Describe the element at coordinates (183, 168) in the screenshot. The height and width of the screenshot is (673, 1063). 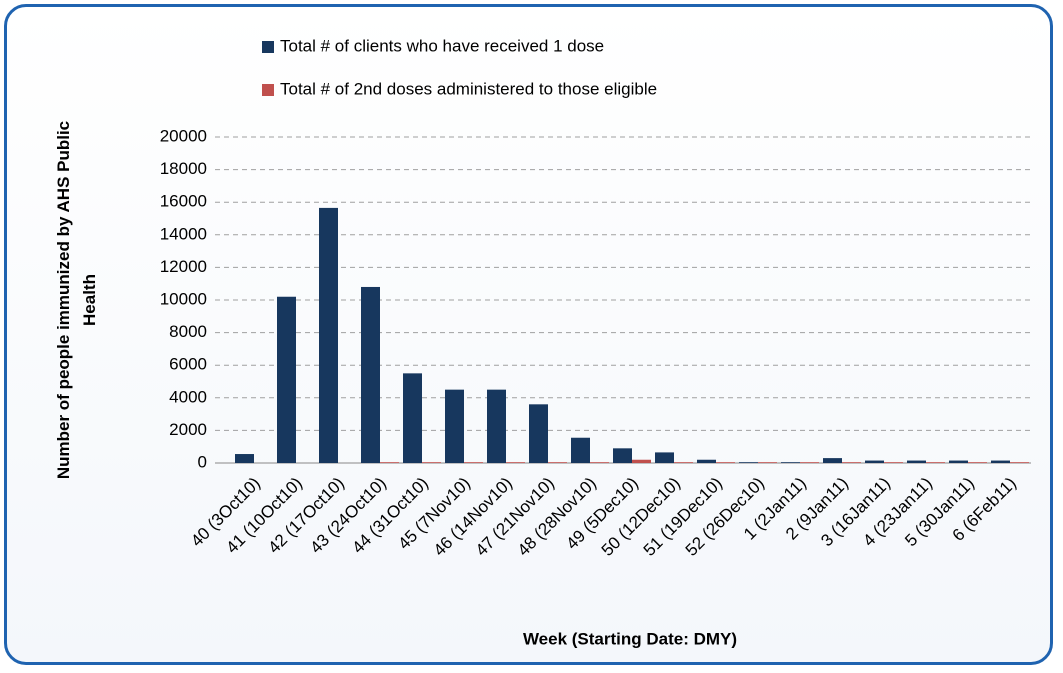
I see `y-tick-label: 18000` at that location.